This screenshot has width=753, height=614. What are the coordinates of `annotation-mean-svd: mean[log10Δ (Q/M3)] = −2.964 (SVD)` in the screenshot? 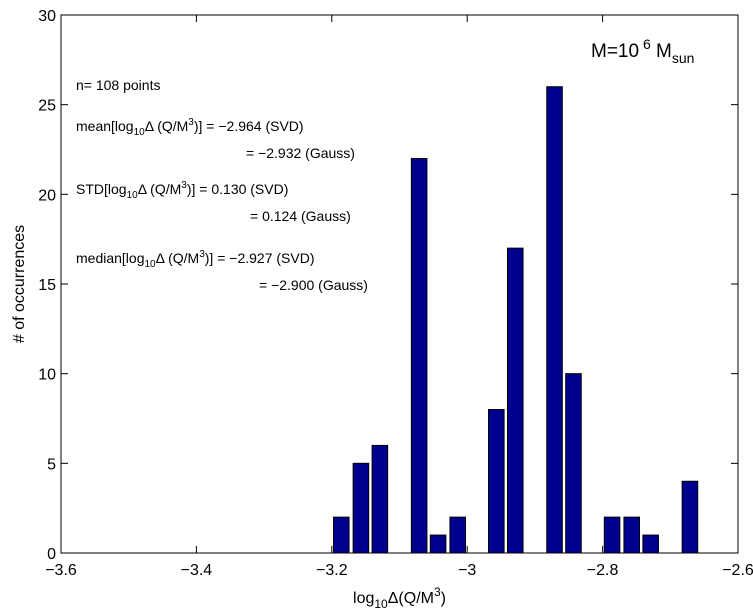 It's located at (190, 127).